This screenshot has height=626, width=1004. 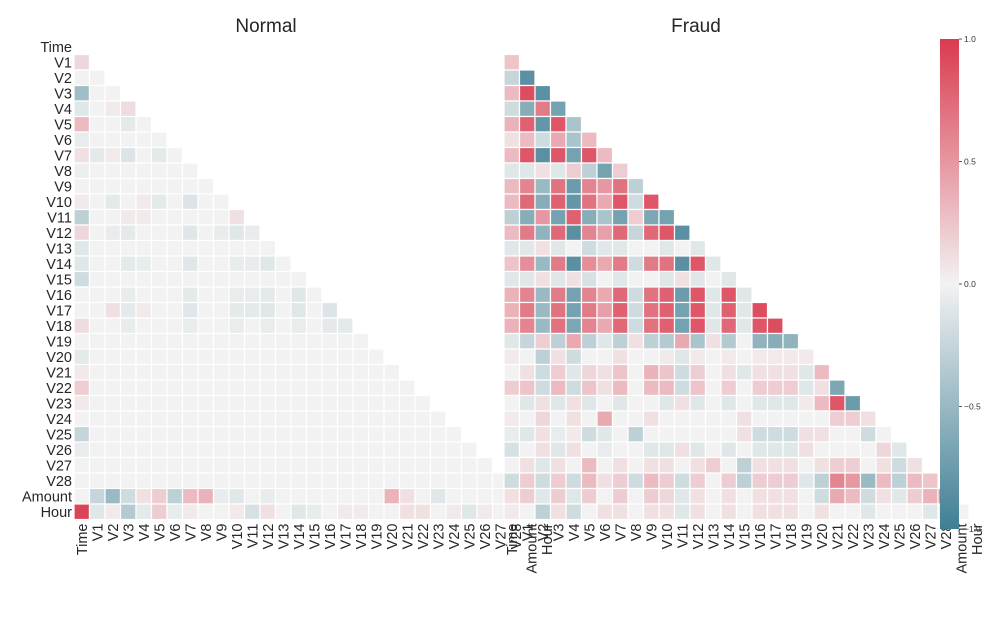 What do you see at coordinates (806, 388) in the screenshot?
I see `heatmap-cell-fraud-V22-V19` at bounding box center [806, 388].